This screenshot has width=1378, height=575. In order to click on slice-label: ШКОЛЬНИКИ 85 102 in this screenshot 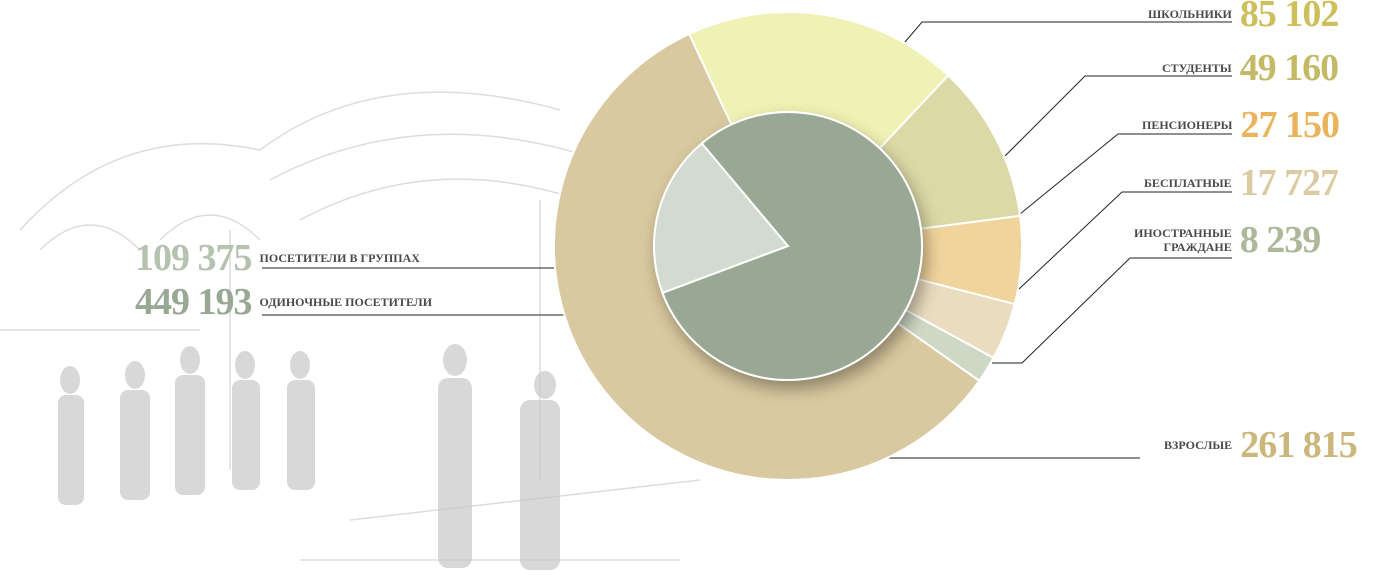, I will do `click(1243, 18)`.